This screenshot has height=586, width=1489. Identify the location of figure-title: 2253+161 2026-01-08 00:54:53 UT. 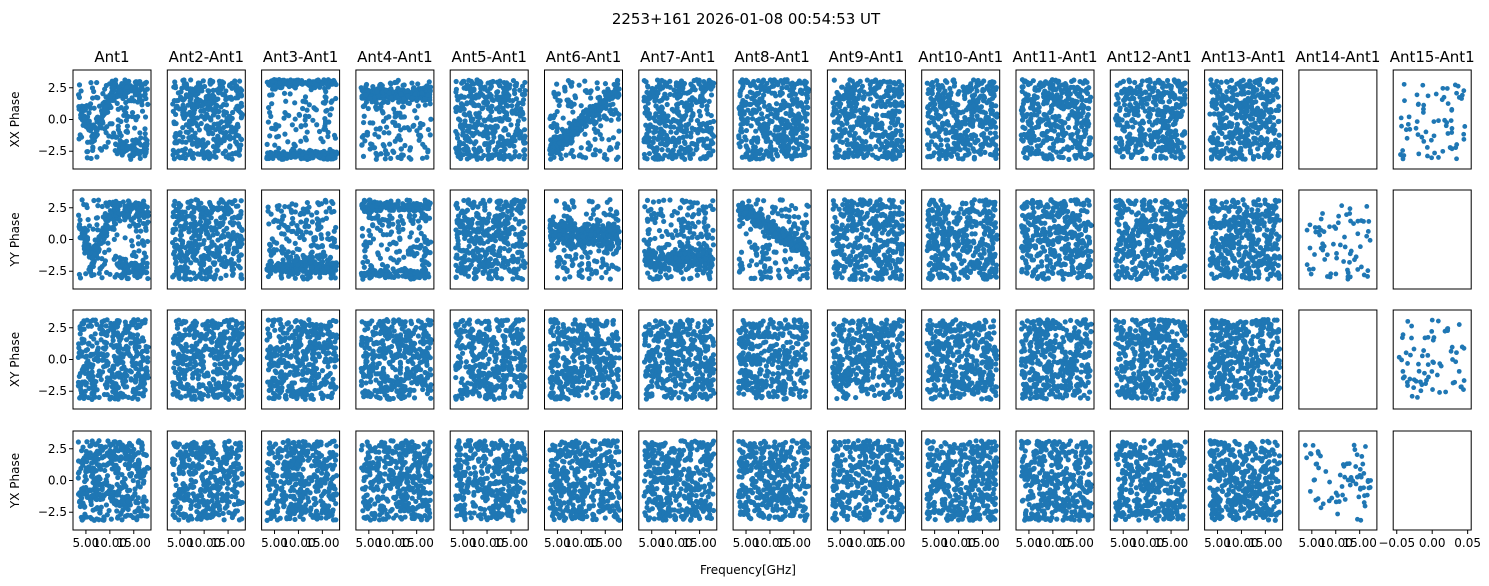
(746, 19).